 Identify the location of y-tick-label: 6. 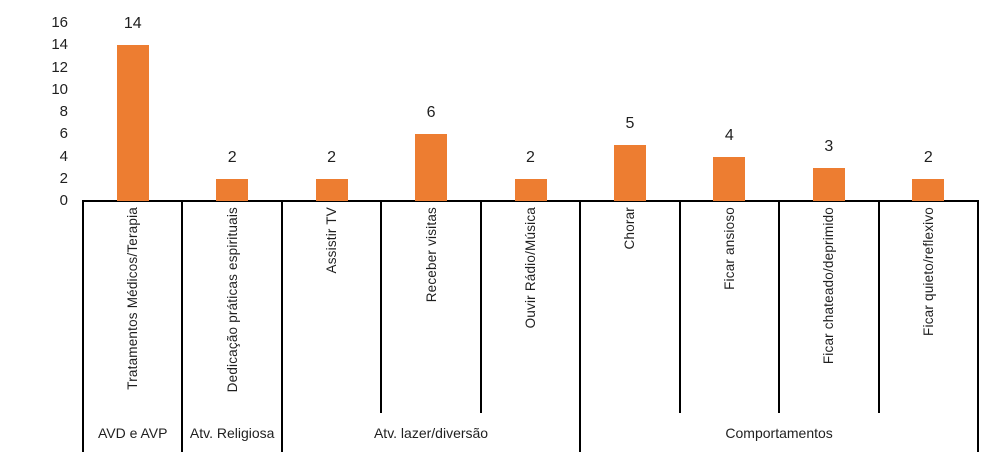
(63, 134).